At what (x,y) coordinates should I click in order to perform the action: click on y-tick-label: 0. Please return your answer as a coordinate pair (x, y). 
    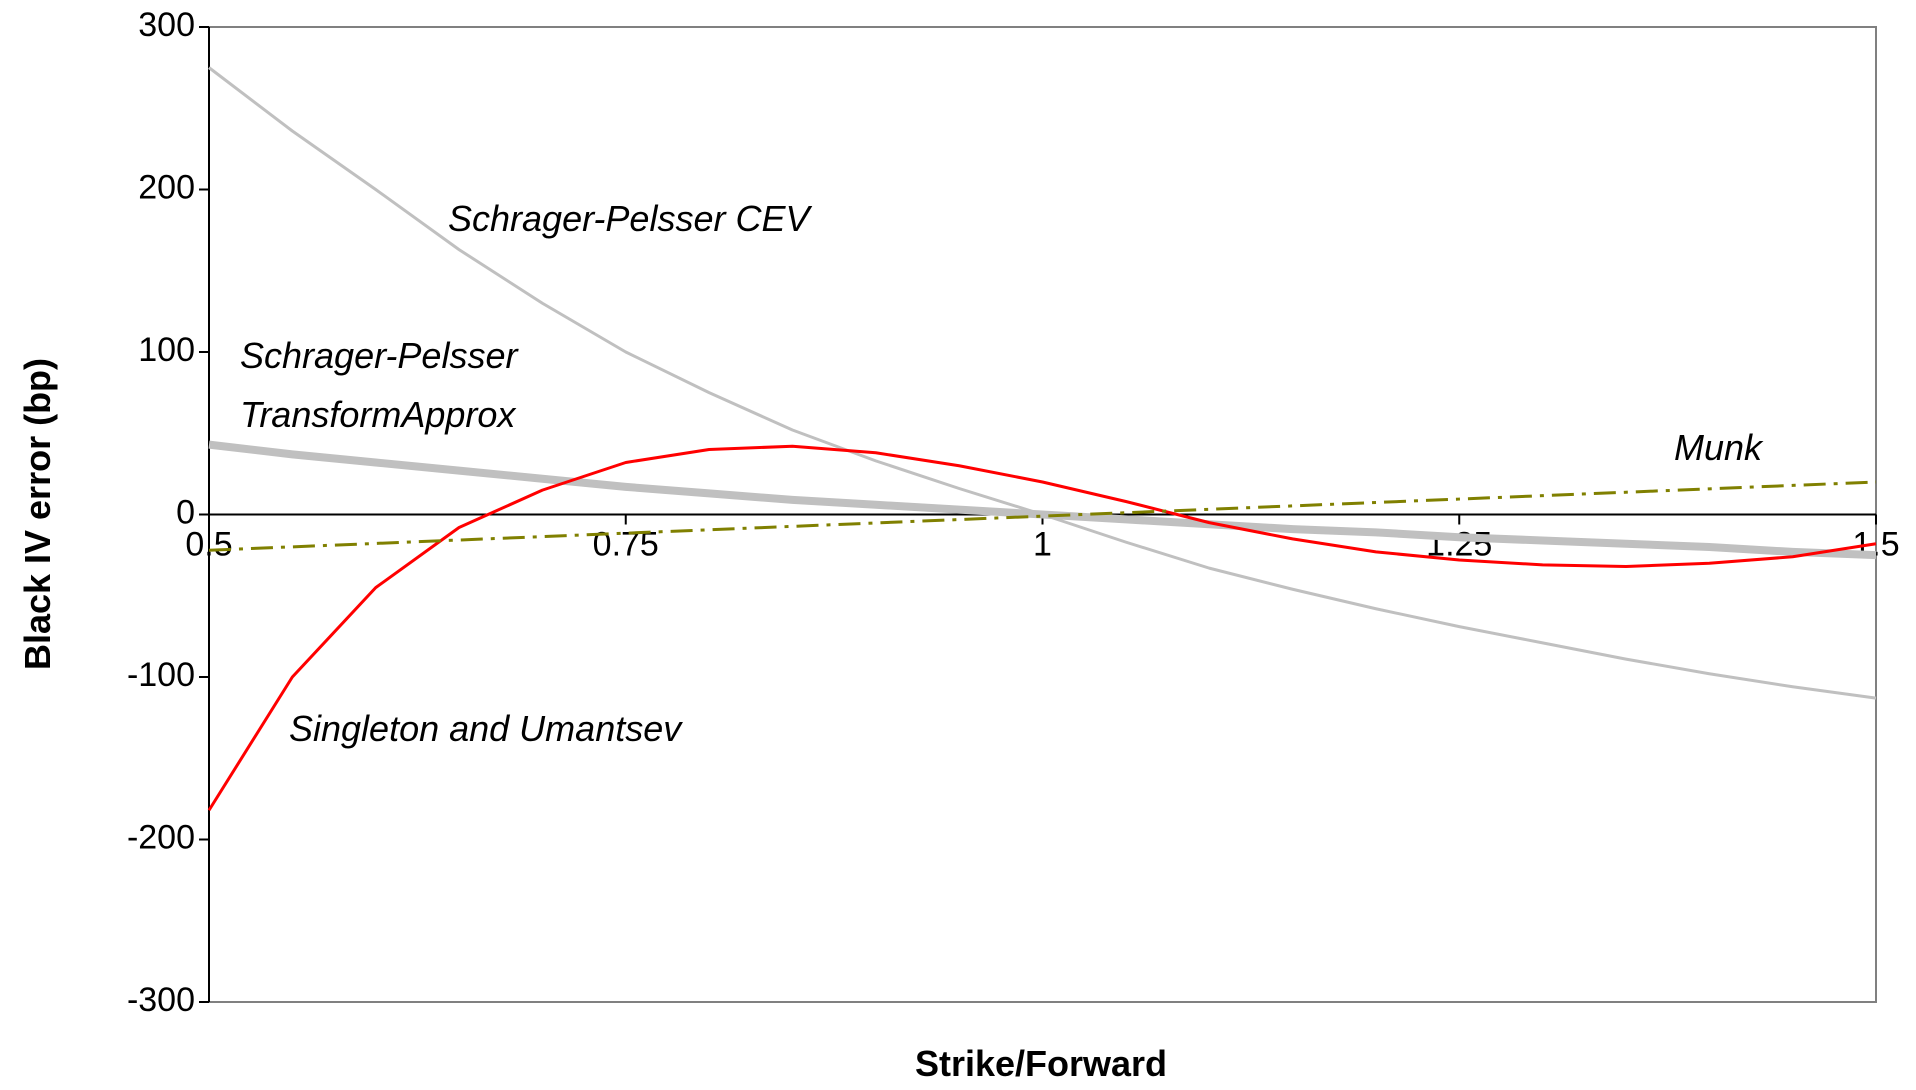
    Looking at the image, I should click on (185, 512).